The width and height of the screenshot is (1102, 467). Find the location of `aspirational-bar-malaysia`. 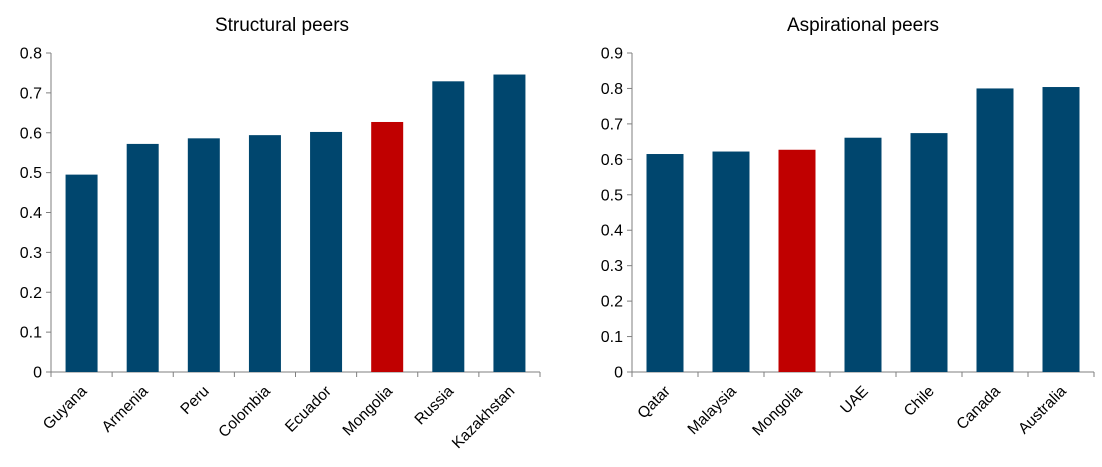

aspirational-bar-malaysia is located at coordinates (731, 261).